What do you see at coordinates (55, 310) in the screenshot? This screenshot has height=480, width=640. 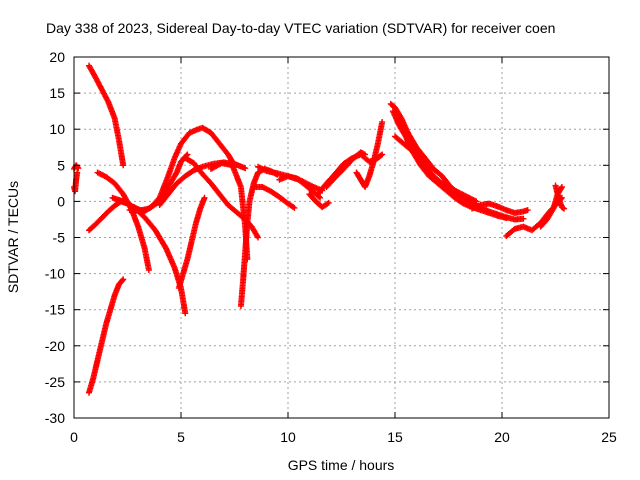 I see `y-tick-label: -15` at bounding box center [55, 310].